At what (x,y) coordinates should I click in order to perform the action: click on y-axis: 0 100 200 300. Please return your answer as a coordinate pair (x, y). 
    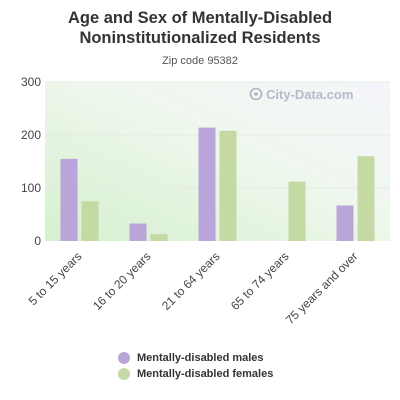
    Looking at the image, I should click on (31, 161).